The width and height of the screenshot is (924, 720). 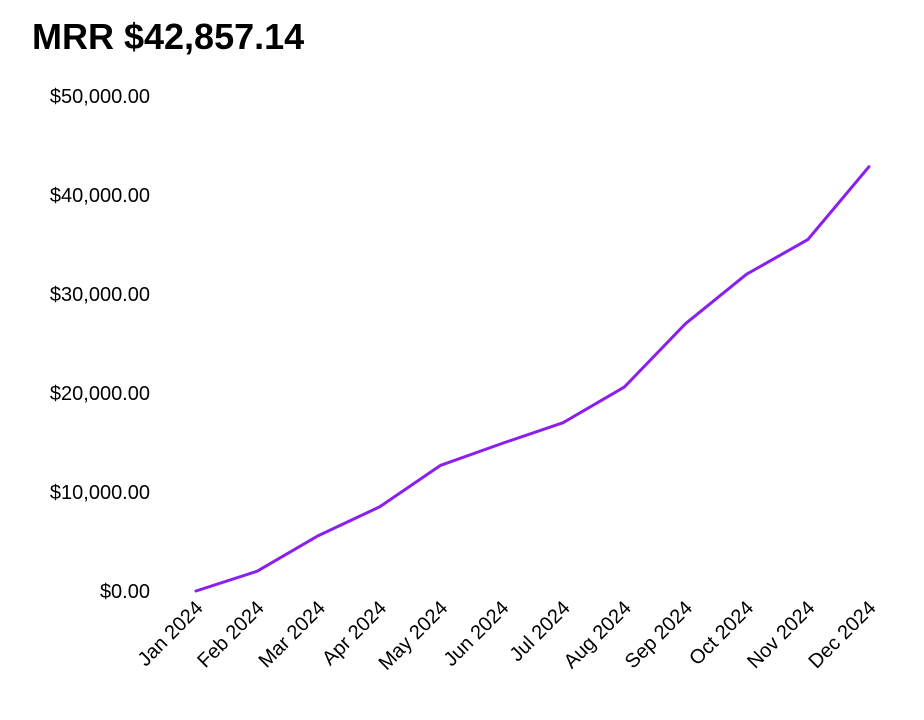 I want to click on page-title: MRR $42,857.14, so click(x=168, y=36).